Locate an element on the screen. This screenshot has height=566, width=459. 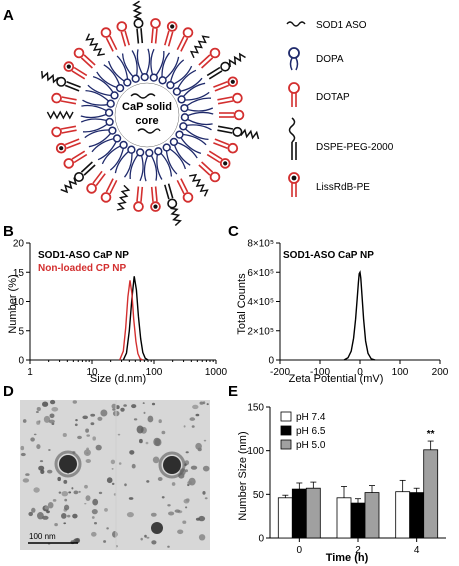
c-y-tick-label: 8×10⁵ is located at coordinates (260, 244).